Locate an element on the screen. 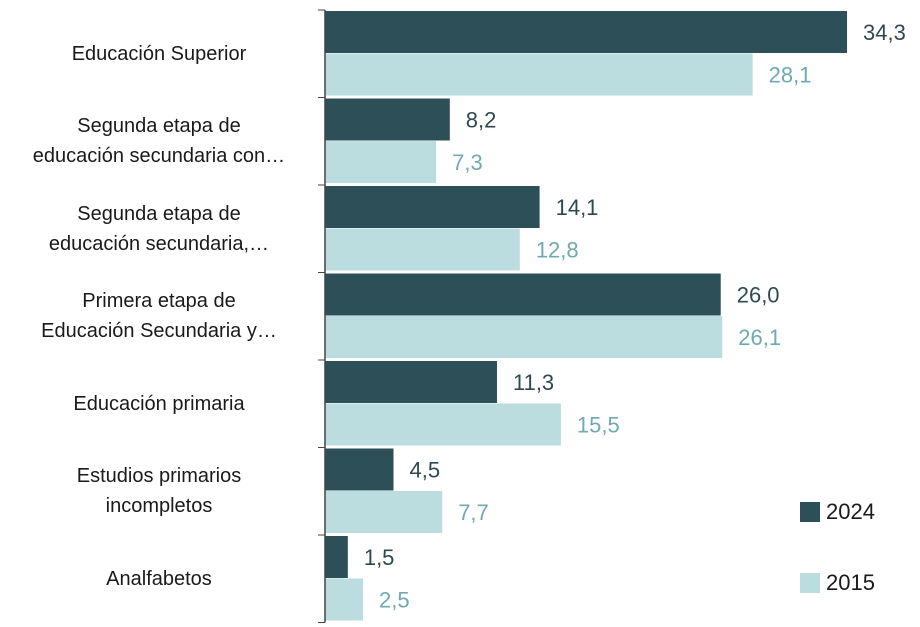  value-label: 34,3 is located at coordinates (884, 32).